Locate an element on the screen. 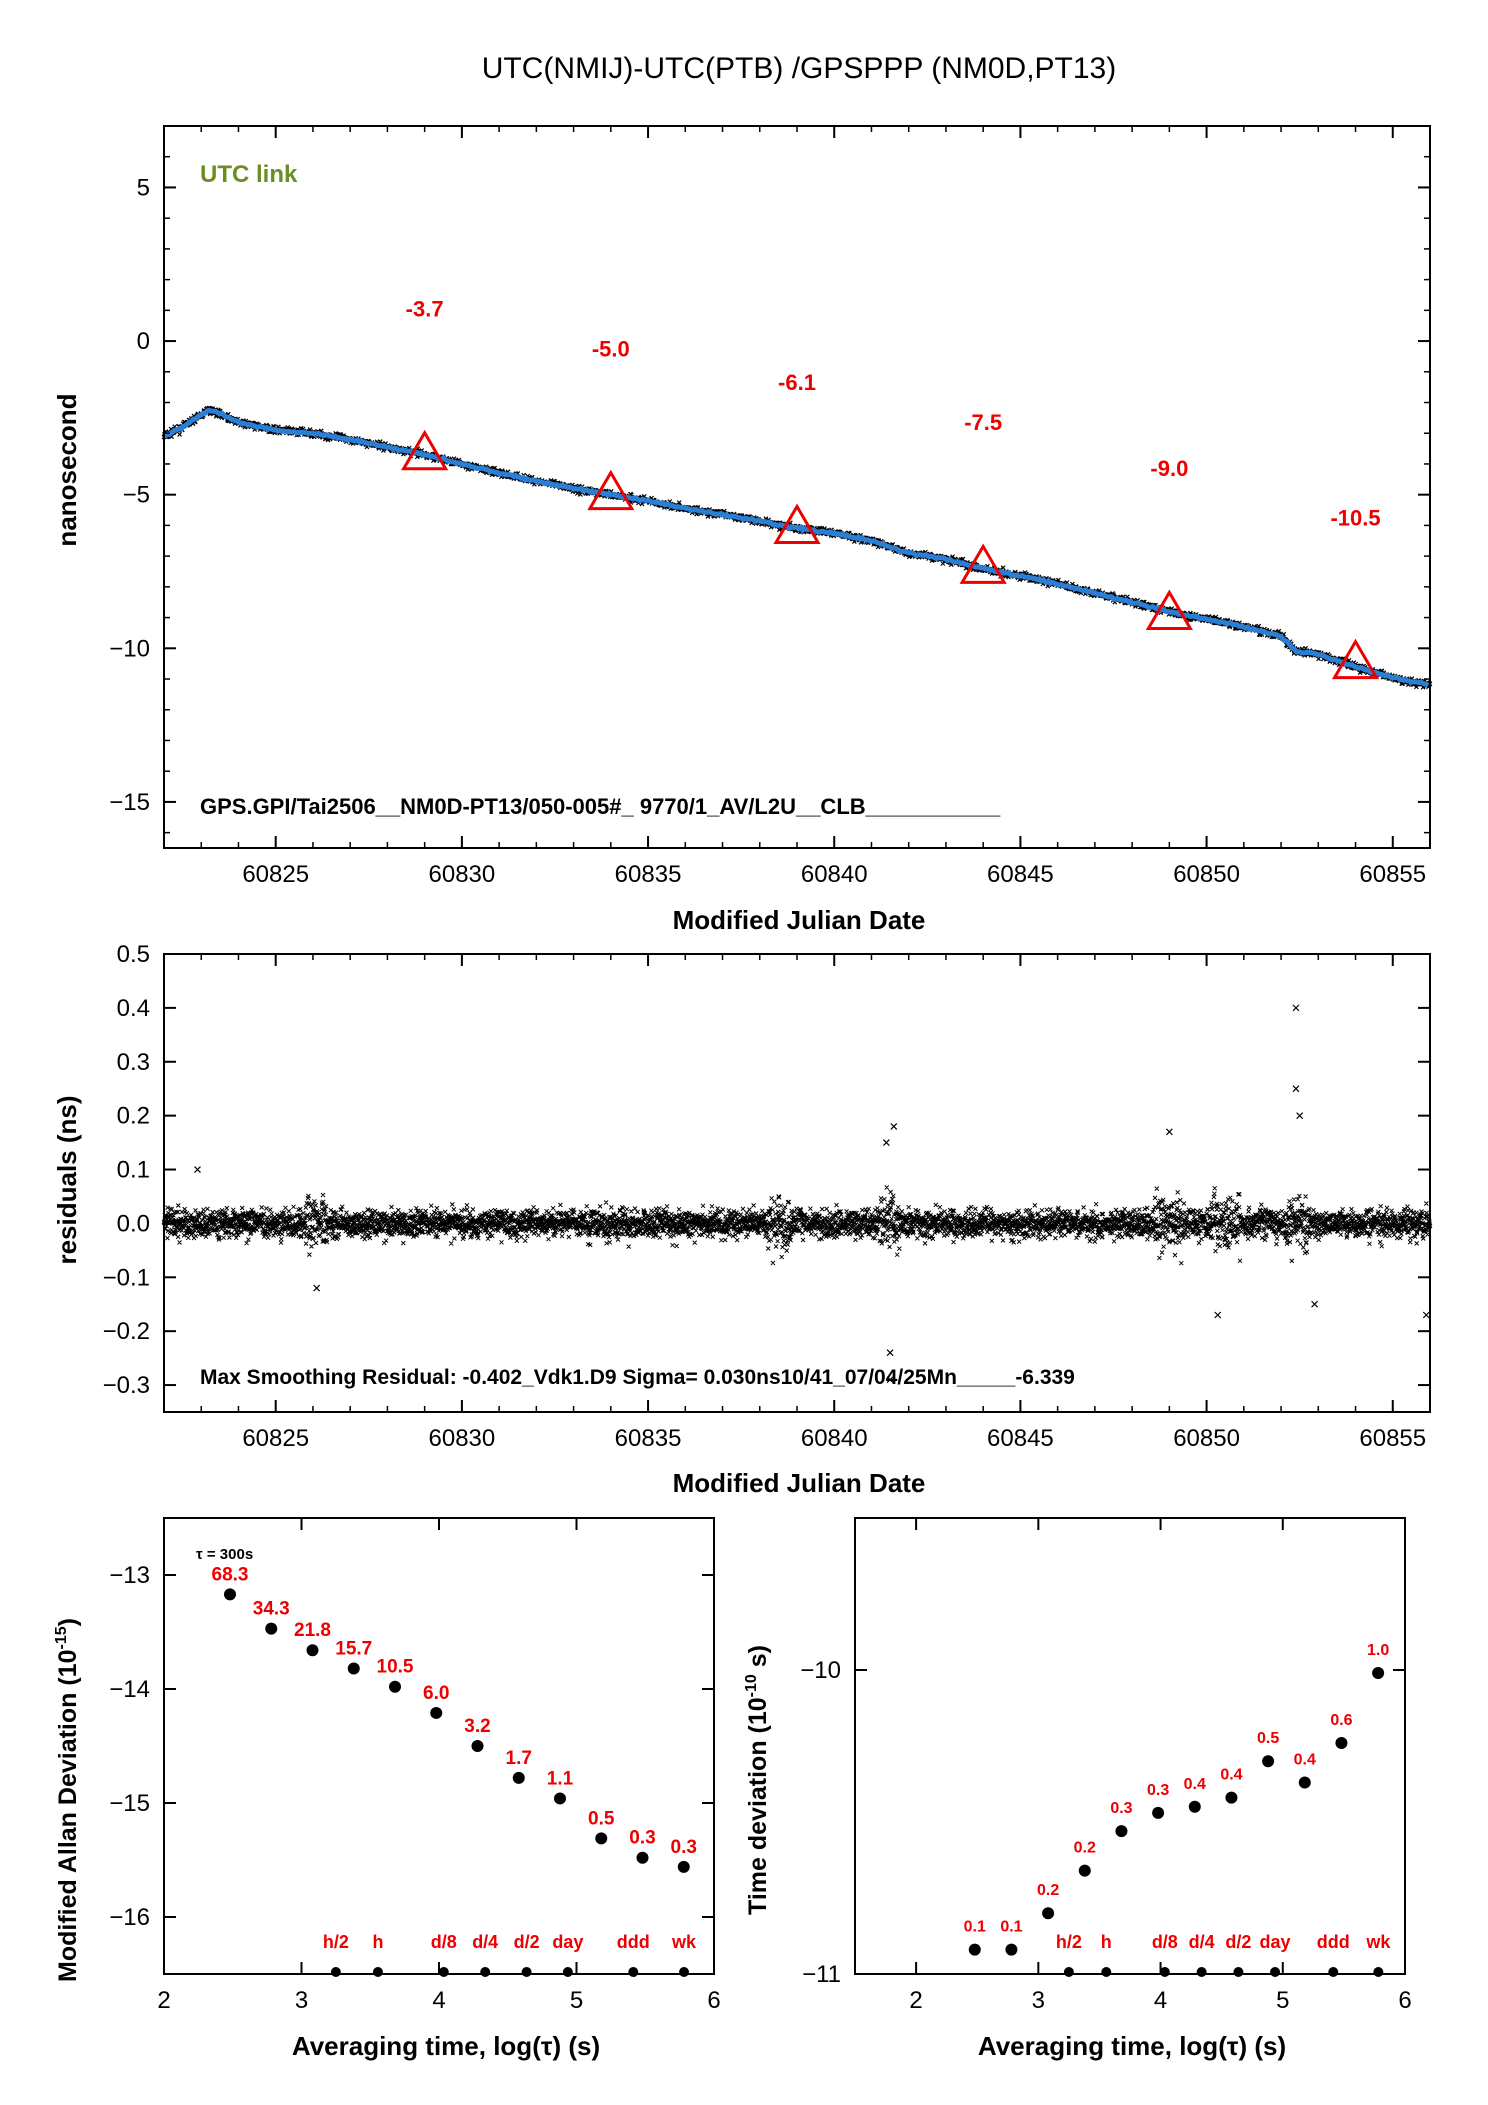 This screenshot has height=2105, width=1488. y-tick-label: −14 is located at coordinates (129, 1689).